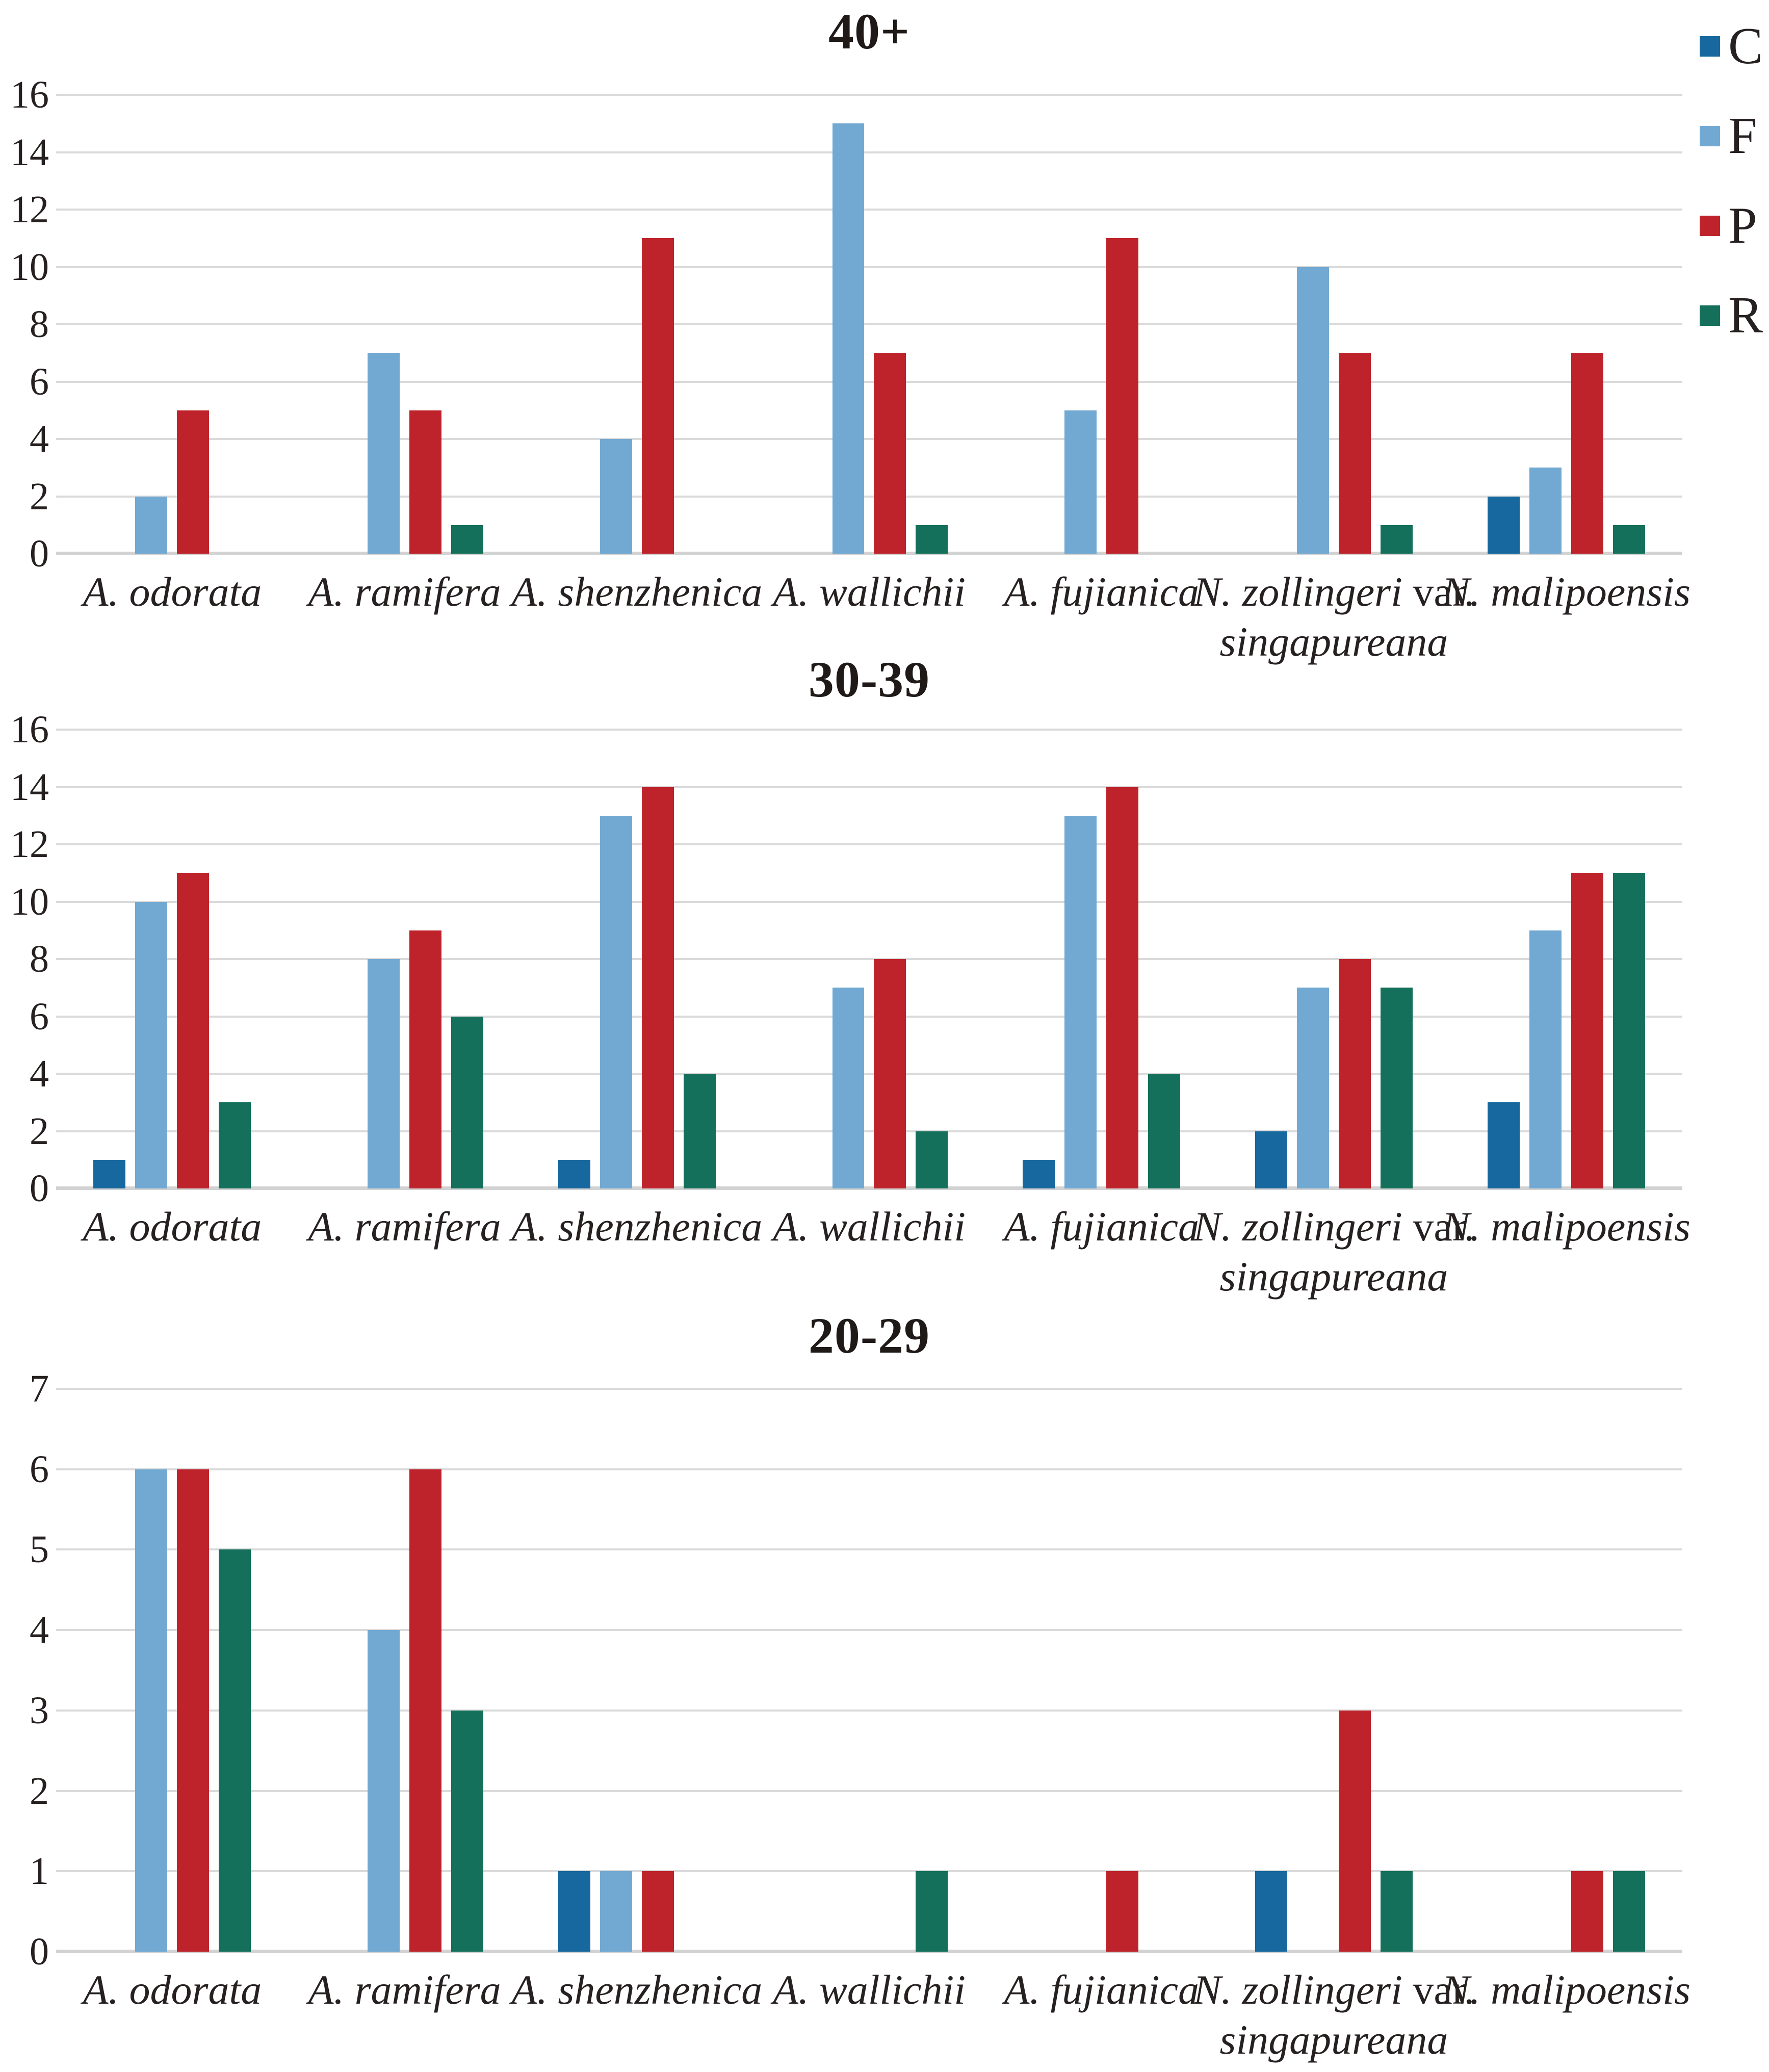 The height and width of the screenshot is (2072, 1769). I want to click on legend-swatch-f, so click(1709, 136).